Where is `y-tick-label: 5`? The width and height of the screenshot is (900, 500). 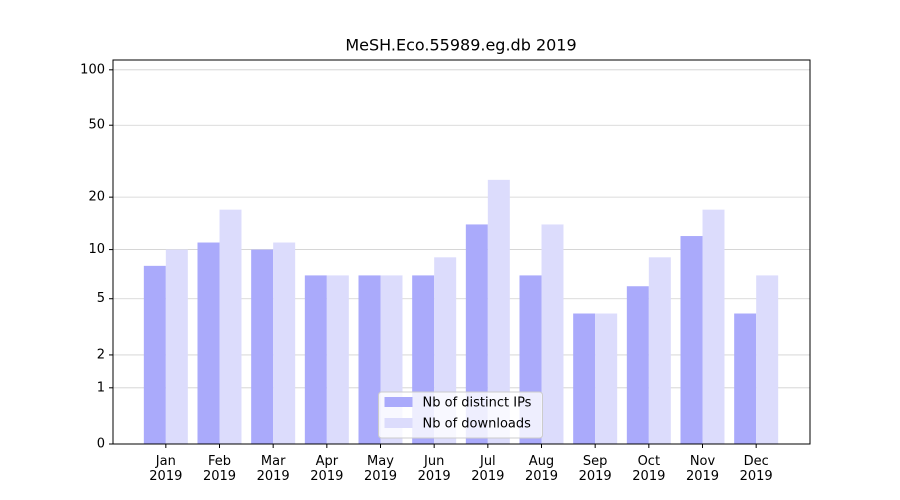
y-tick-label: 5 is located at coordinates (101, 298).